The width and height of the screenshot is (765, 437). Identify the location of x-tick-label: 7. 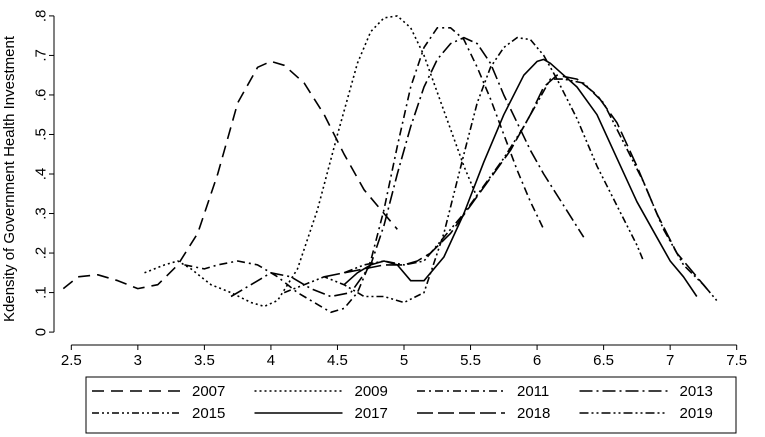
(670, 360).